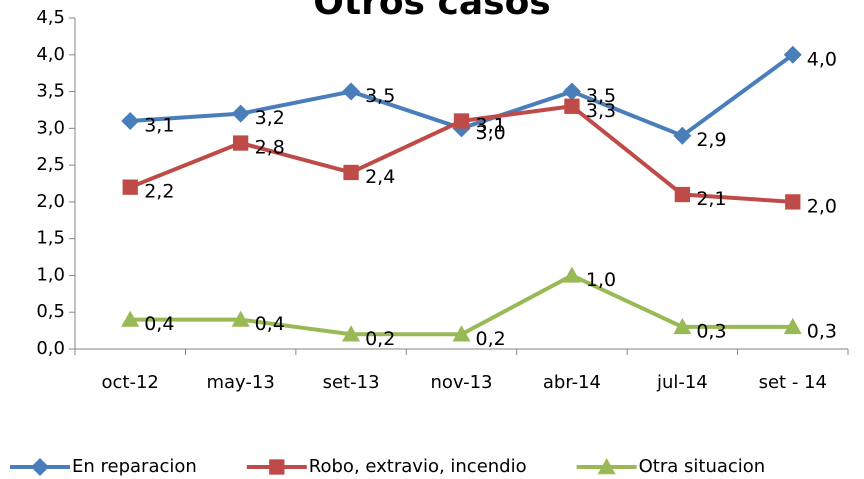 This screenshot has width=864, height=479. I want to click on y-tick-label: 0,5, so click(50, 311).